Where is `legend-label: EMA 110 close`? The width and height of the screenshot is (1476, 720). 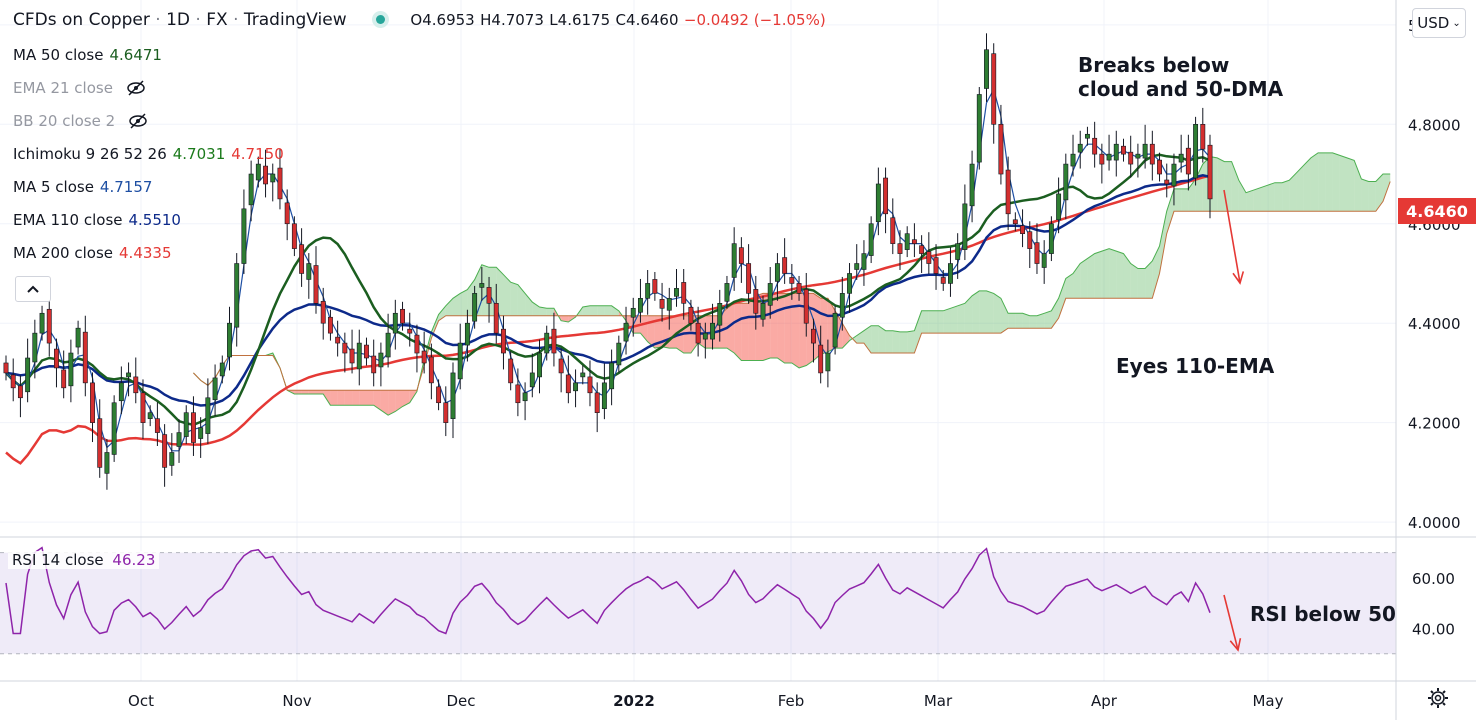
legend-label: EMA 110 close is located at coordinates (68, 220).